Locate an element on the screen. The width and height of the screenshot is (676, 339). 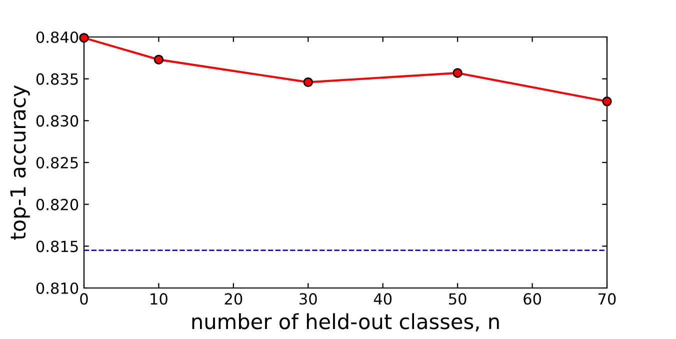
y-tick-label: 0.820 is located at coordinates (57, 204).